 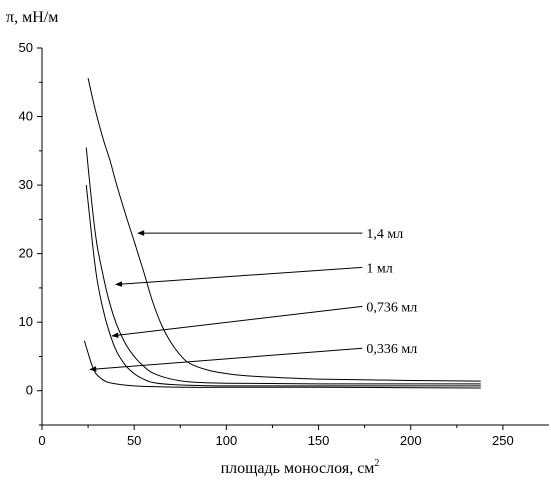 What do you see at coordinates (319, 440) in the screenshot?
I see `x-tick-label-3: 150` at bounding box center [319, 440].